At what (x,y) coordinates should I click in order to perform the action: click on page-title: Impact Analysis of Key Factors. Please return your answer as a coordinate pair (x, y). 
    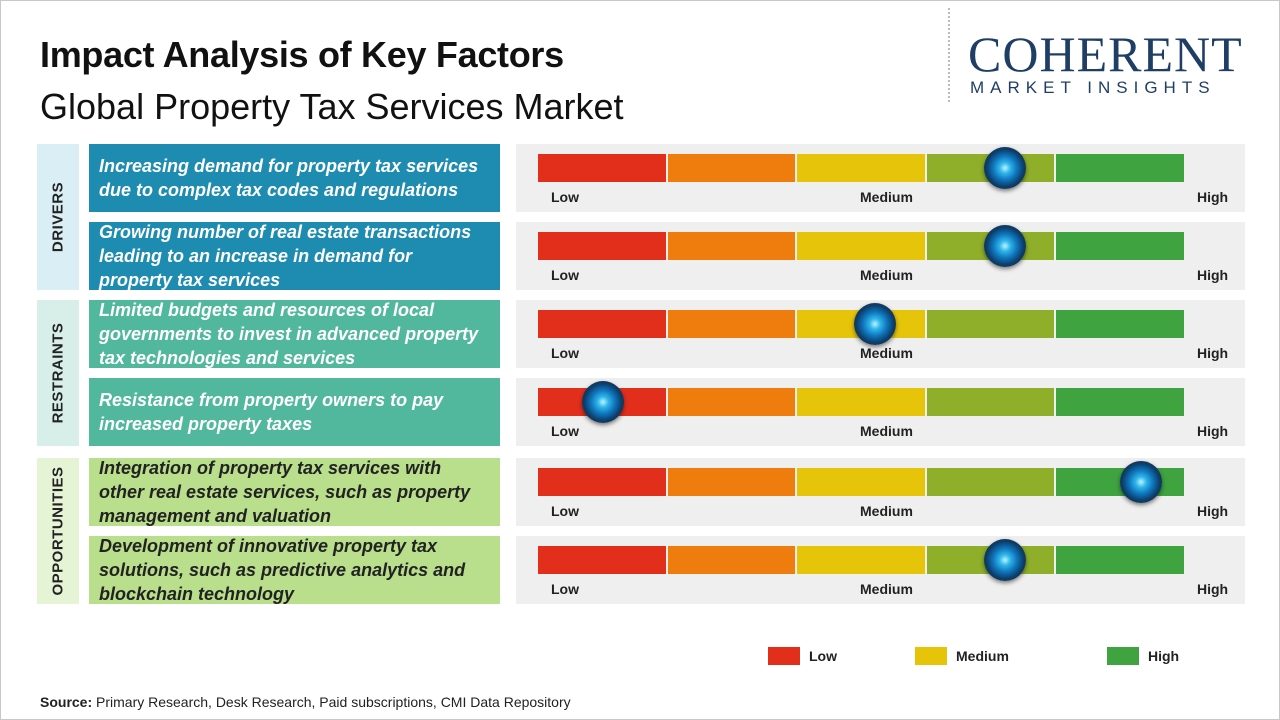
    Looking at the image, I should click on (302, 54).